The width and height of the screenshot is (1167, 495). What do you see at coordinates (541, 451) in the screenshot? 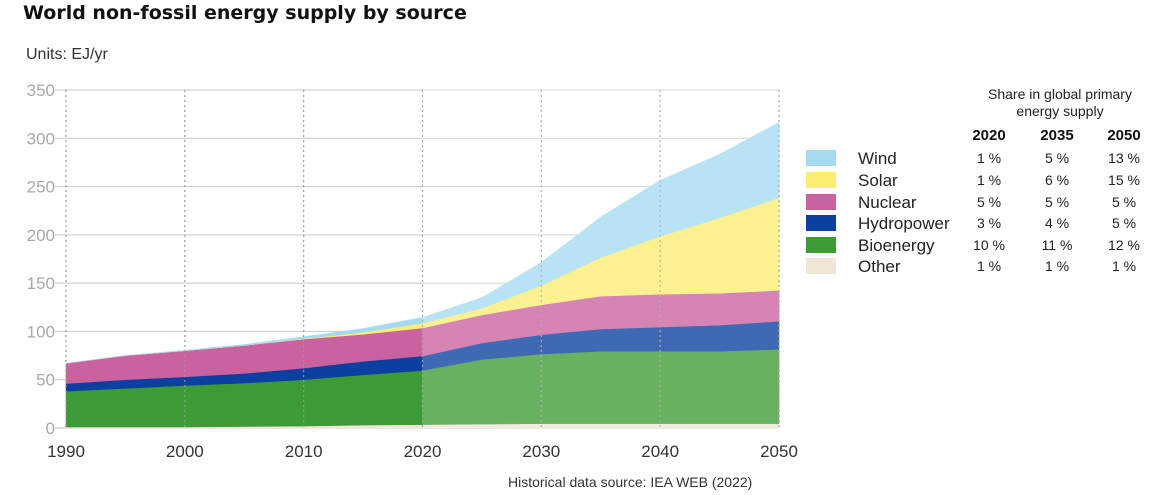
I see `x-tick-label: 2030` at bounding box center [541, 451].